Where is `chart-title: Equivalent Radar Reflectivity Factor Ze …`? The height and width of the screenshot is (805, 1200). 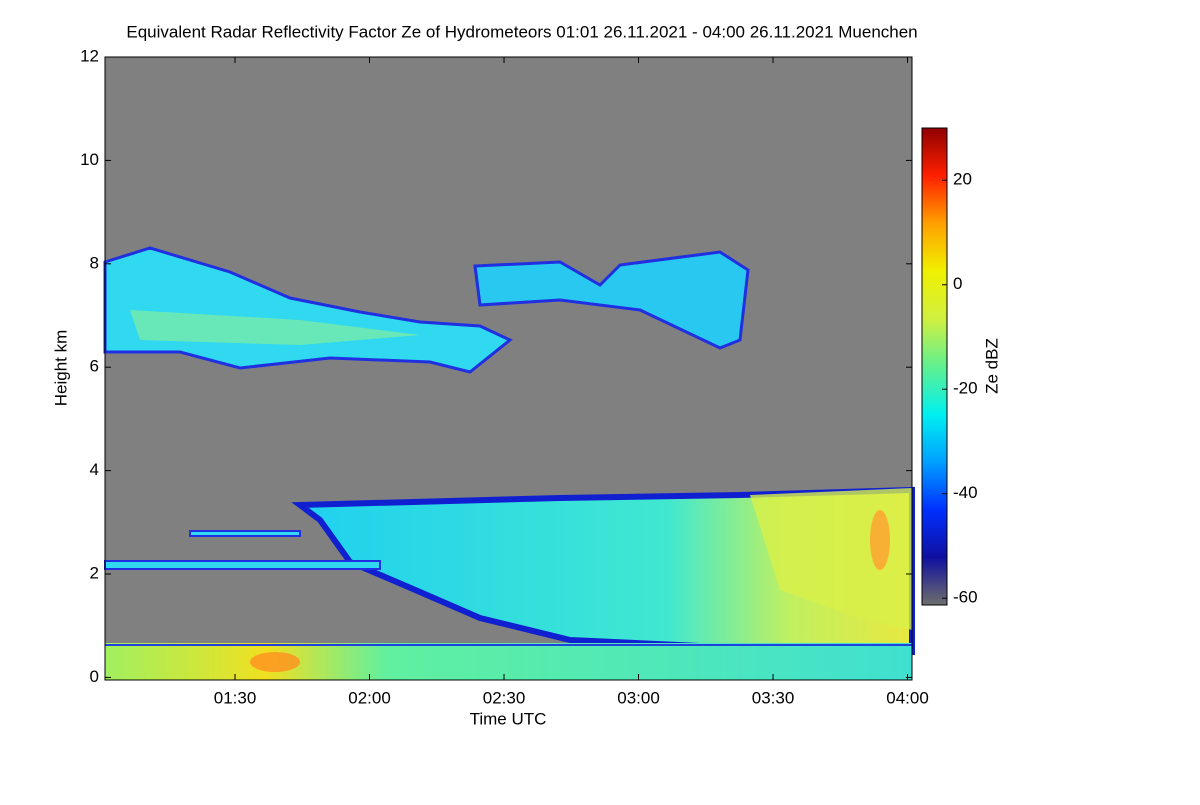
chart-title: Equivalent Radar Reflectivity Factor Ze … is located at coordinates (521, 31).